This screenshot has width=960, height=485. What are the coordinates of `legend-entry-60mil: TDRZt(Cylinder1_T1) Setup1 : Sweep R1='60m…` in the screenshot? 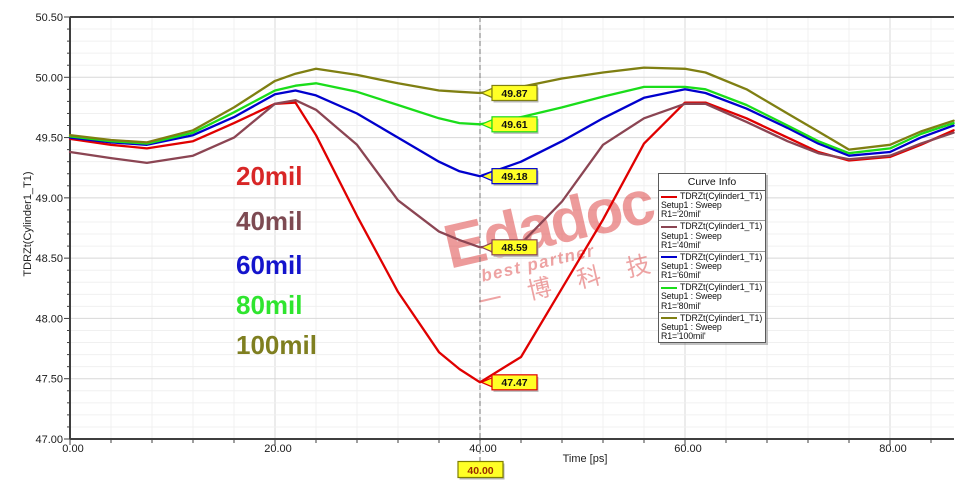 It's located at (712, 265).